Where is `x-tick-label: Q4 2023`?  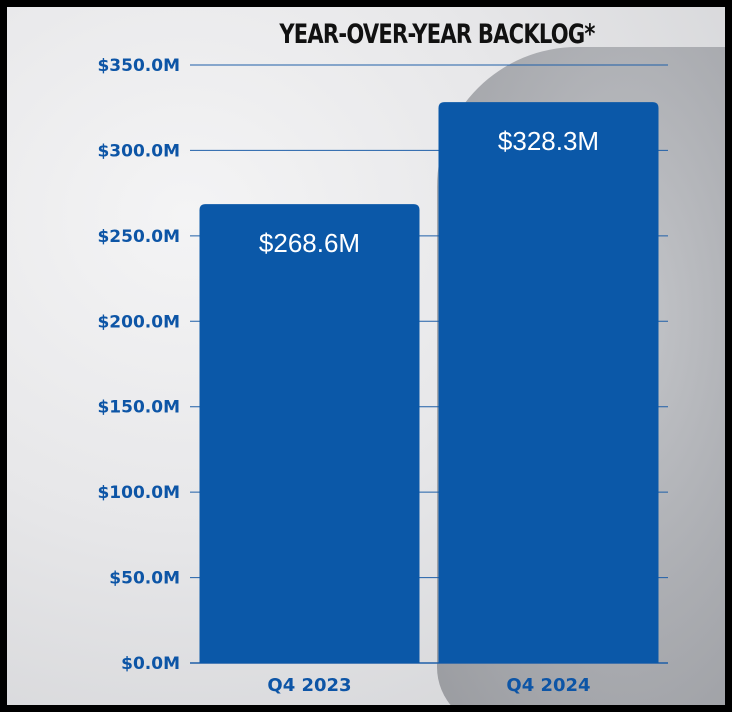
x-tick-label: Q4 2023 is located at coordinates (309, 685).